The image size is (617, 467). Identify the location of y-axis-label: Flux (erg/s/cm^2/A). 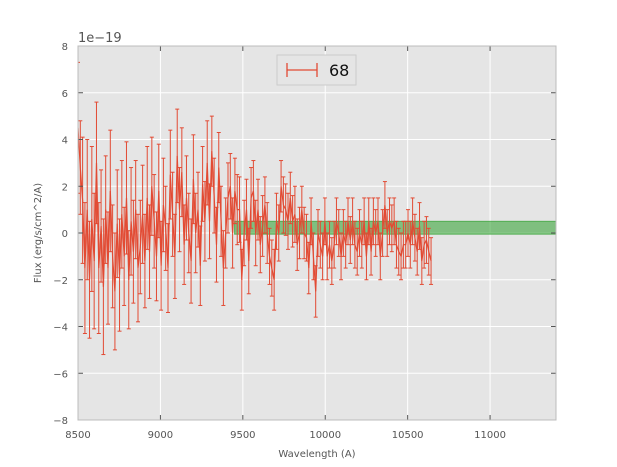
(38, 233).